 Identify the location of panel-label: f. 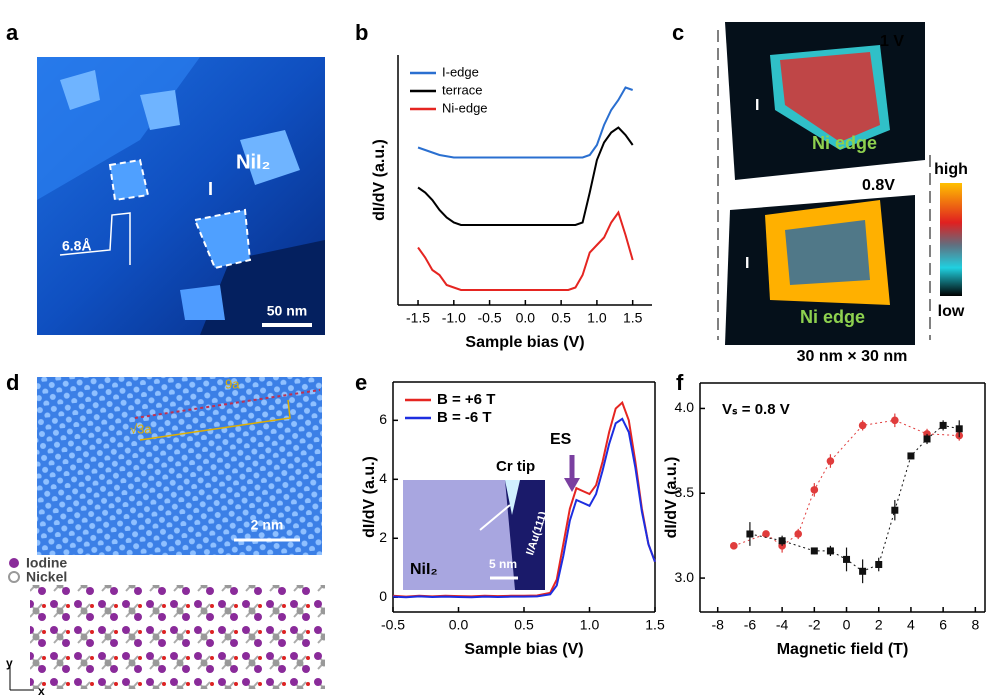
(680, 382).